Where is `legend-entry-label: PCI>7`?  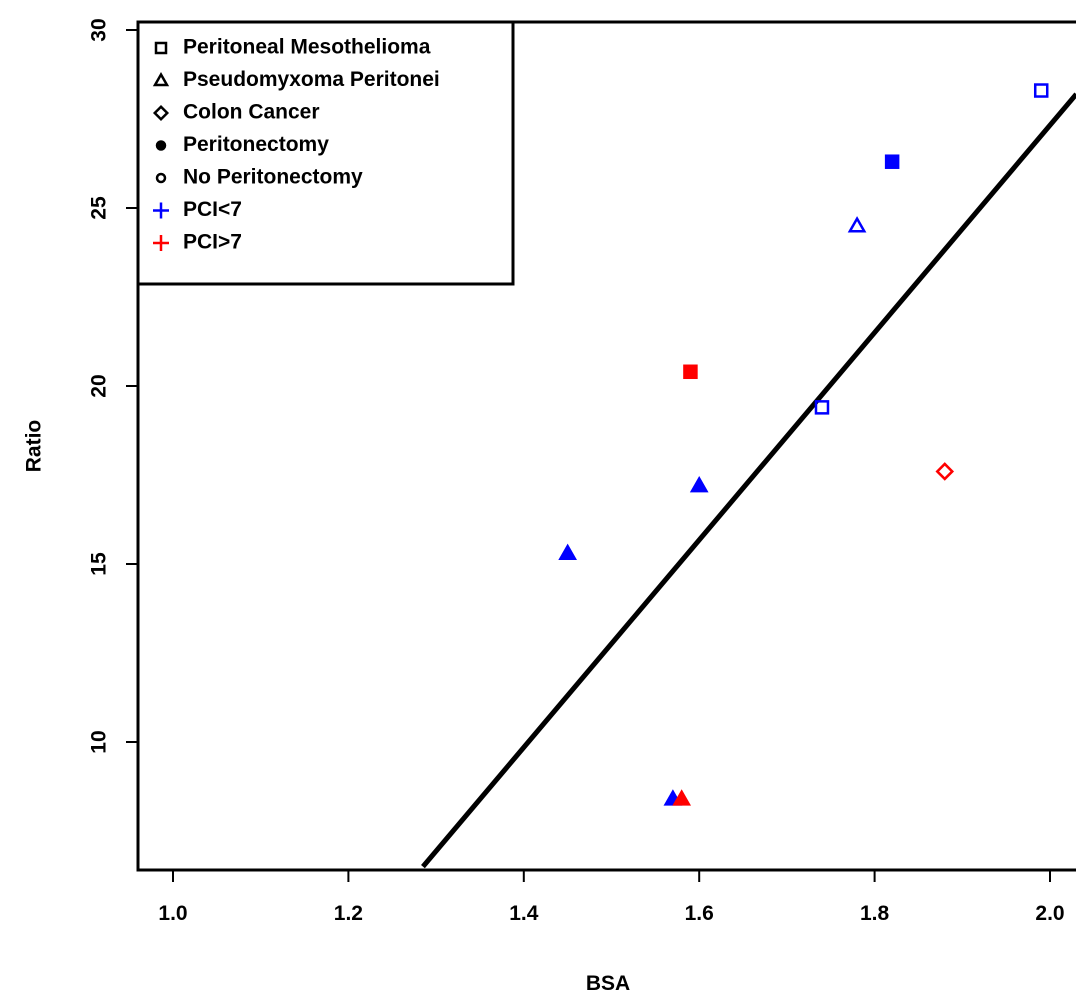
legend-entry-label: PCI>7 is located at coordinates (212, 242).